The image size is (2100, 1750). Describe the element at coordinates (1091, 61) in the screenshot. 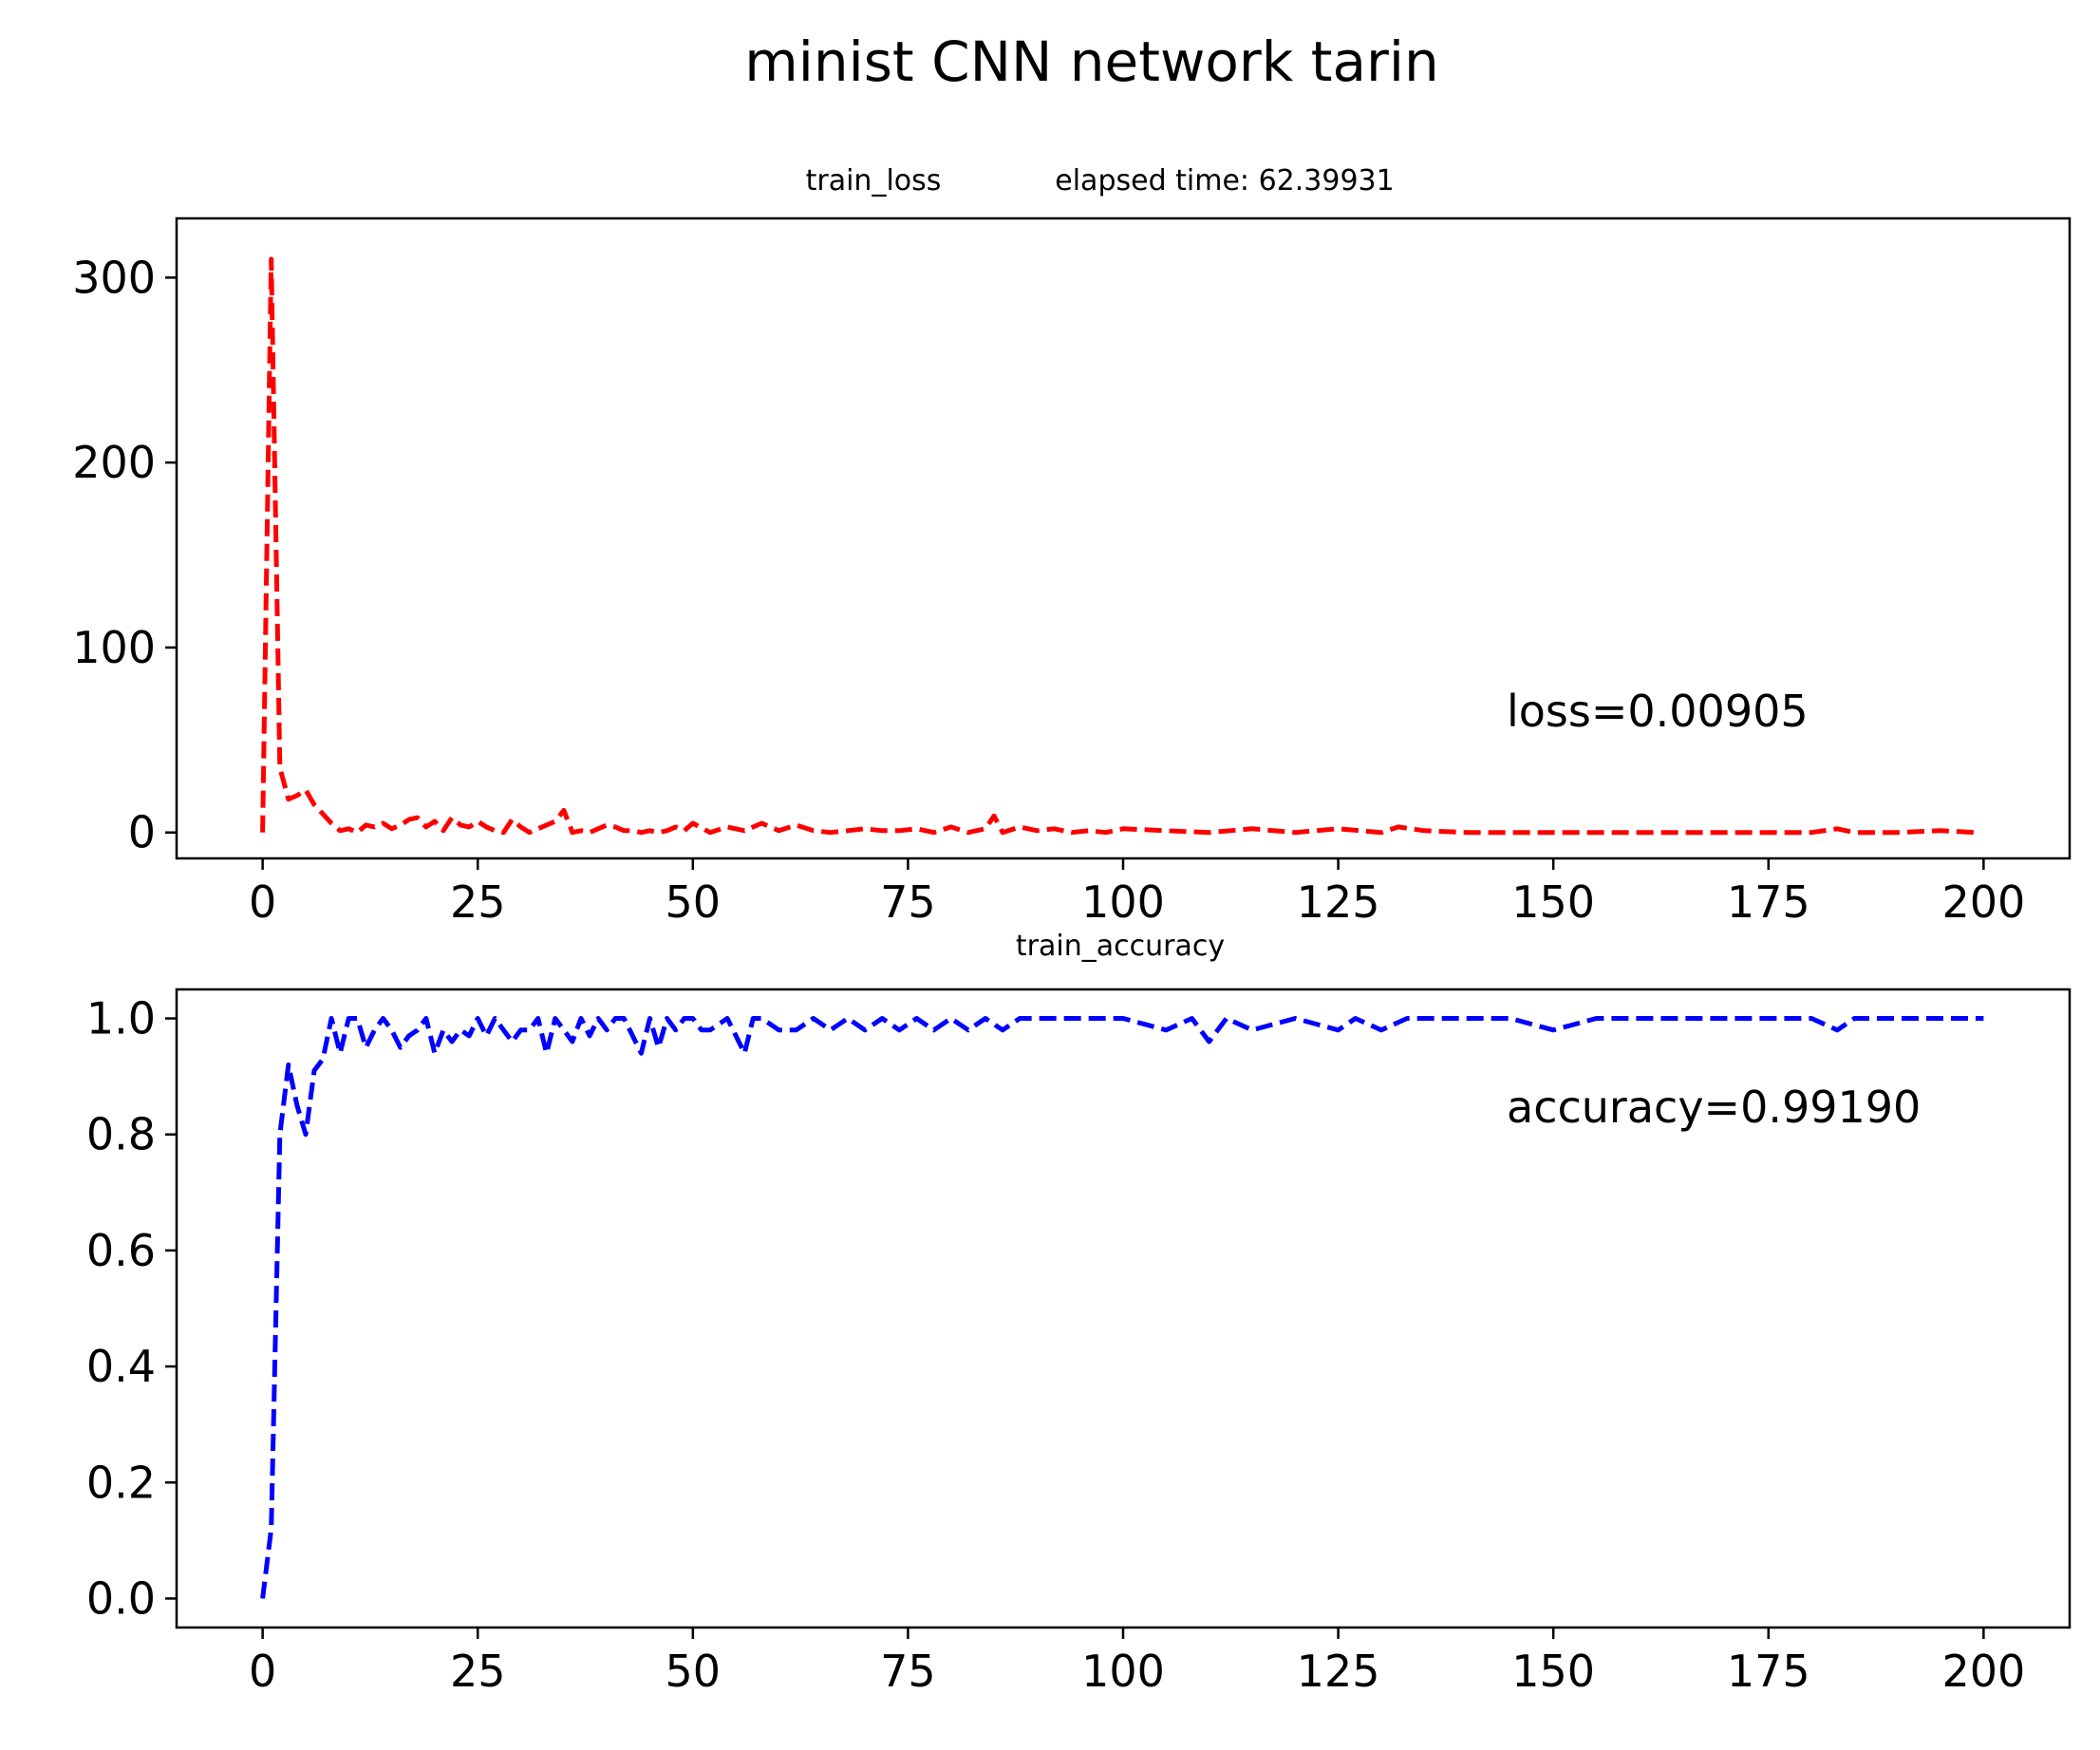

I see `figure-suptitle: minist CNN network tarin` at that location.